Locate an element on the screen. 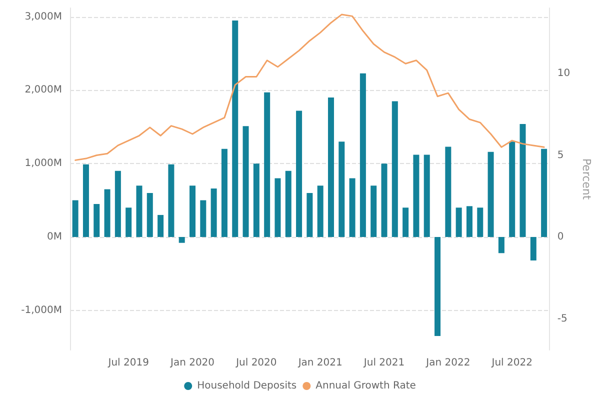 Image resolution: width=600 pixels, height=400 pixels. y-tick-label: 3,000M is located at coordinates (43, 16).